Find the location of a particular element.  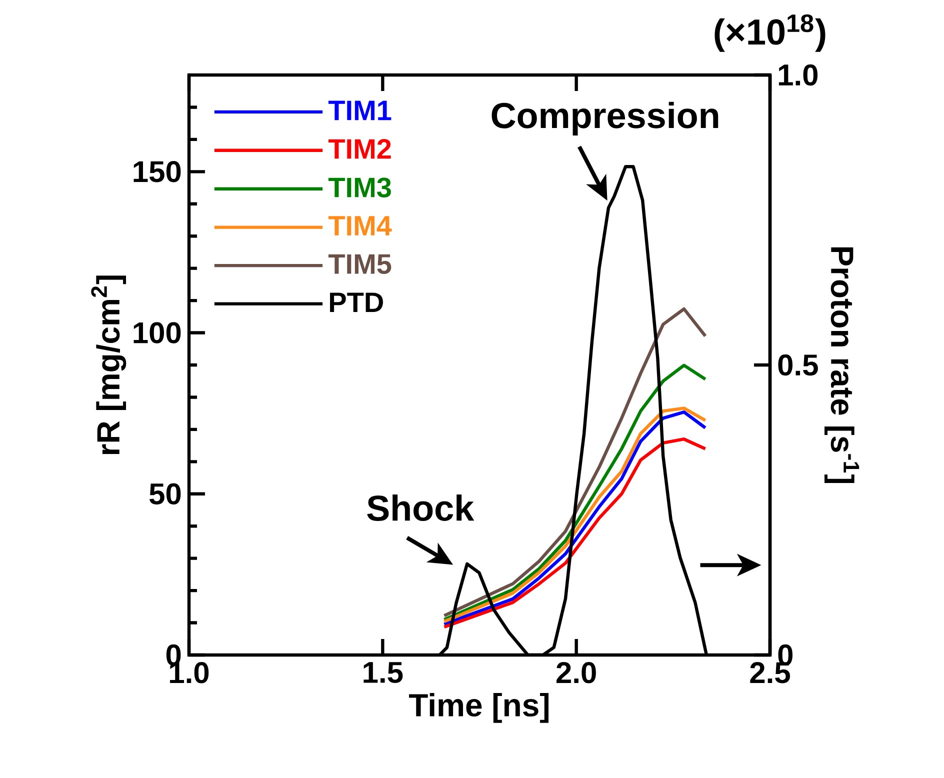

y-tick-label: 150 is located at coordinates (157, 171).